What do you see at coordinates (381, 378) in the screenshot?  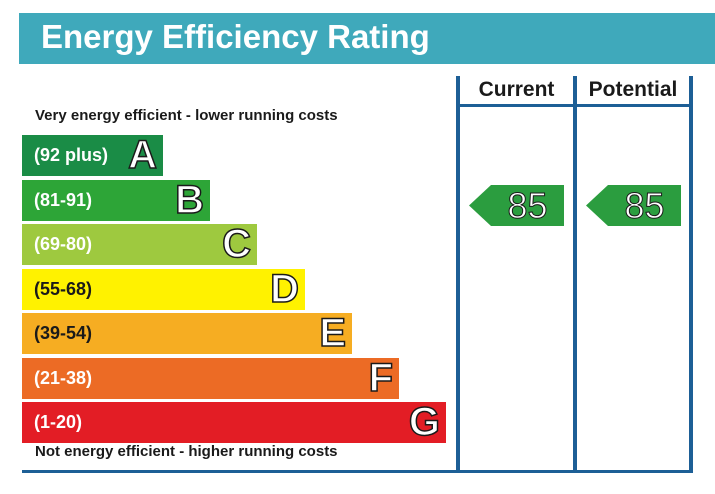 I see `band-letter-label: F` at bounding box center [381, 378].